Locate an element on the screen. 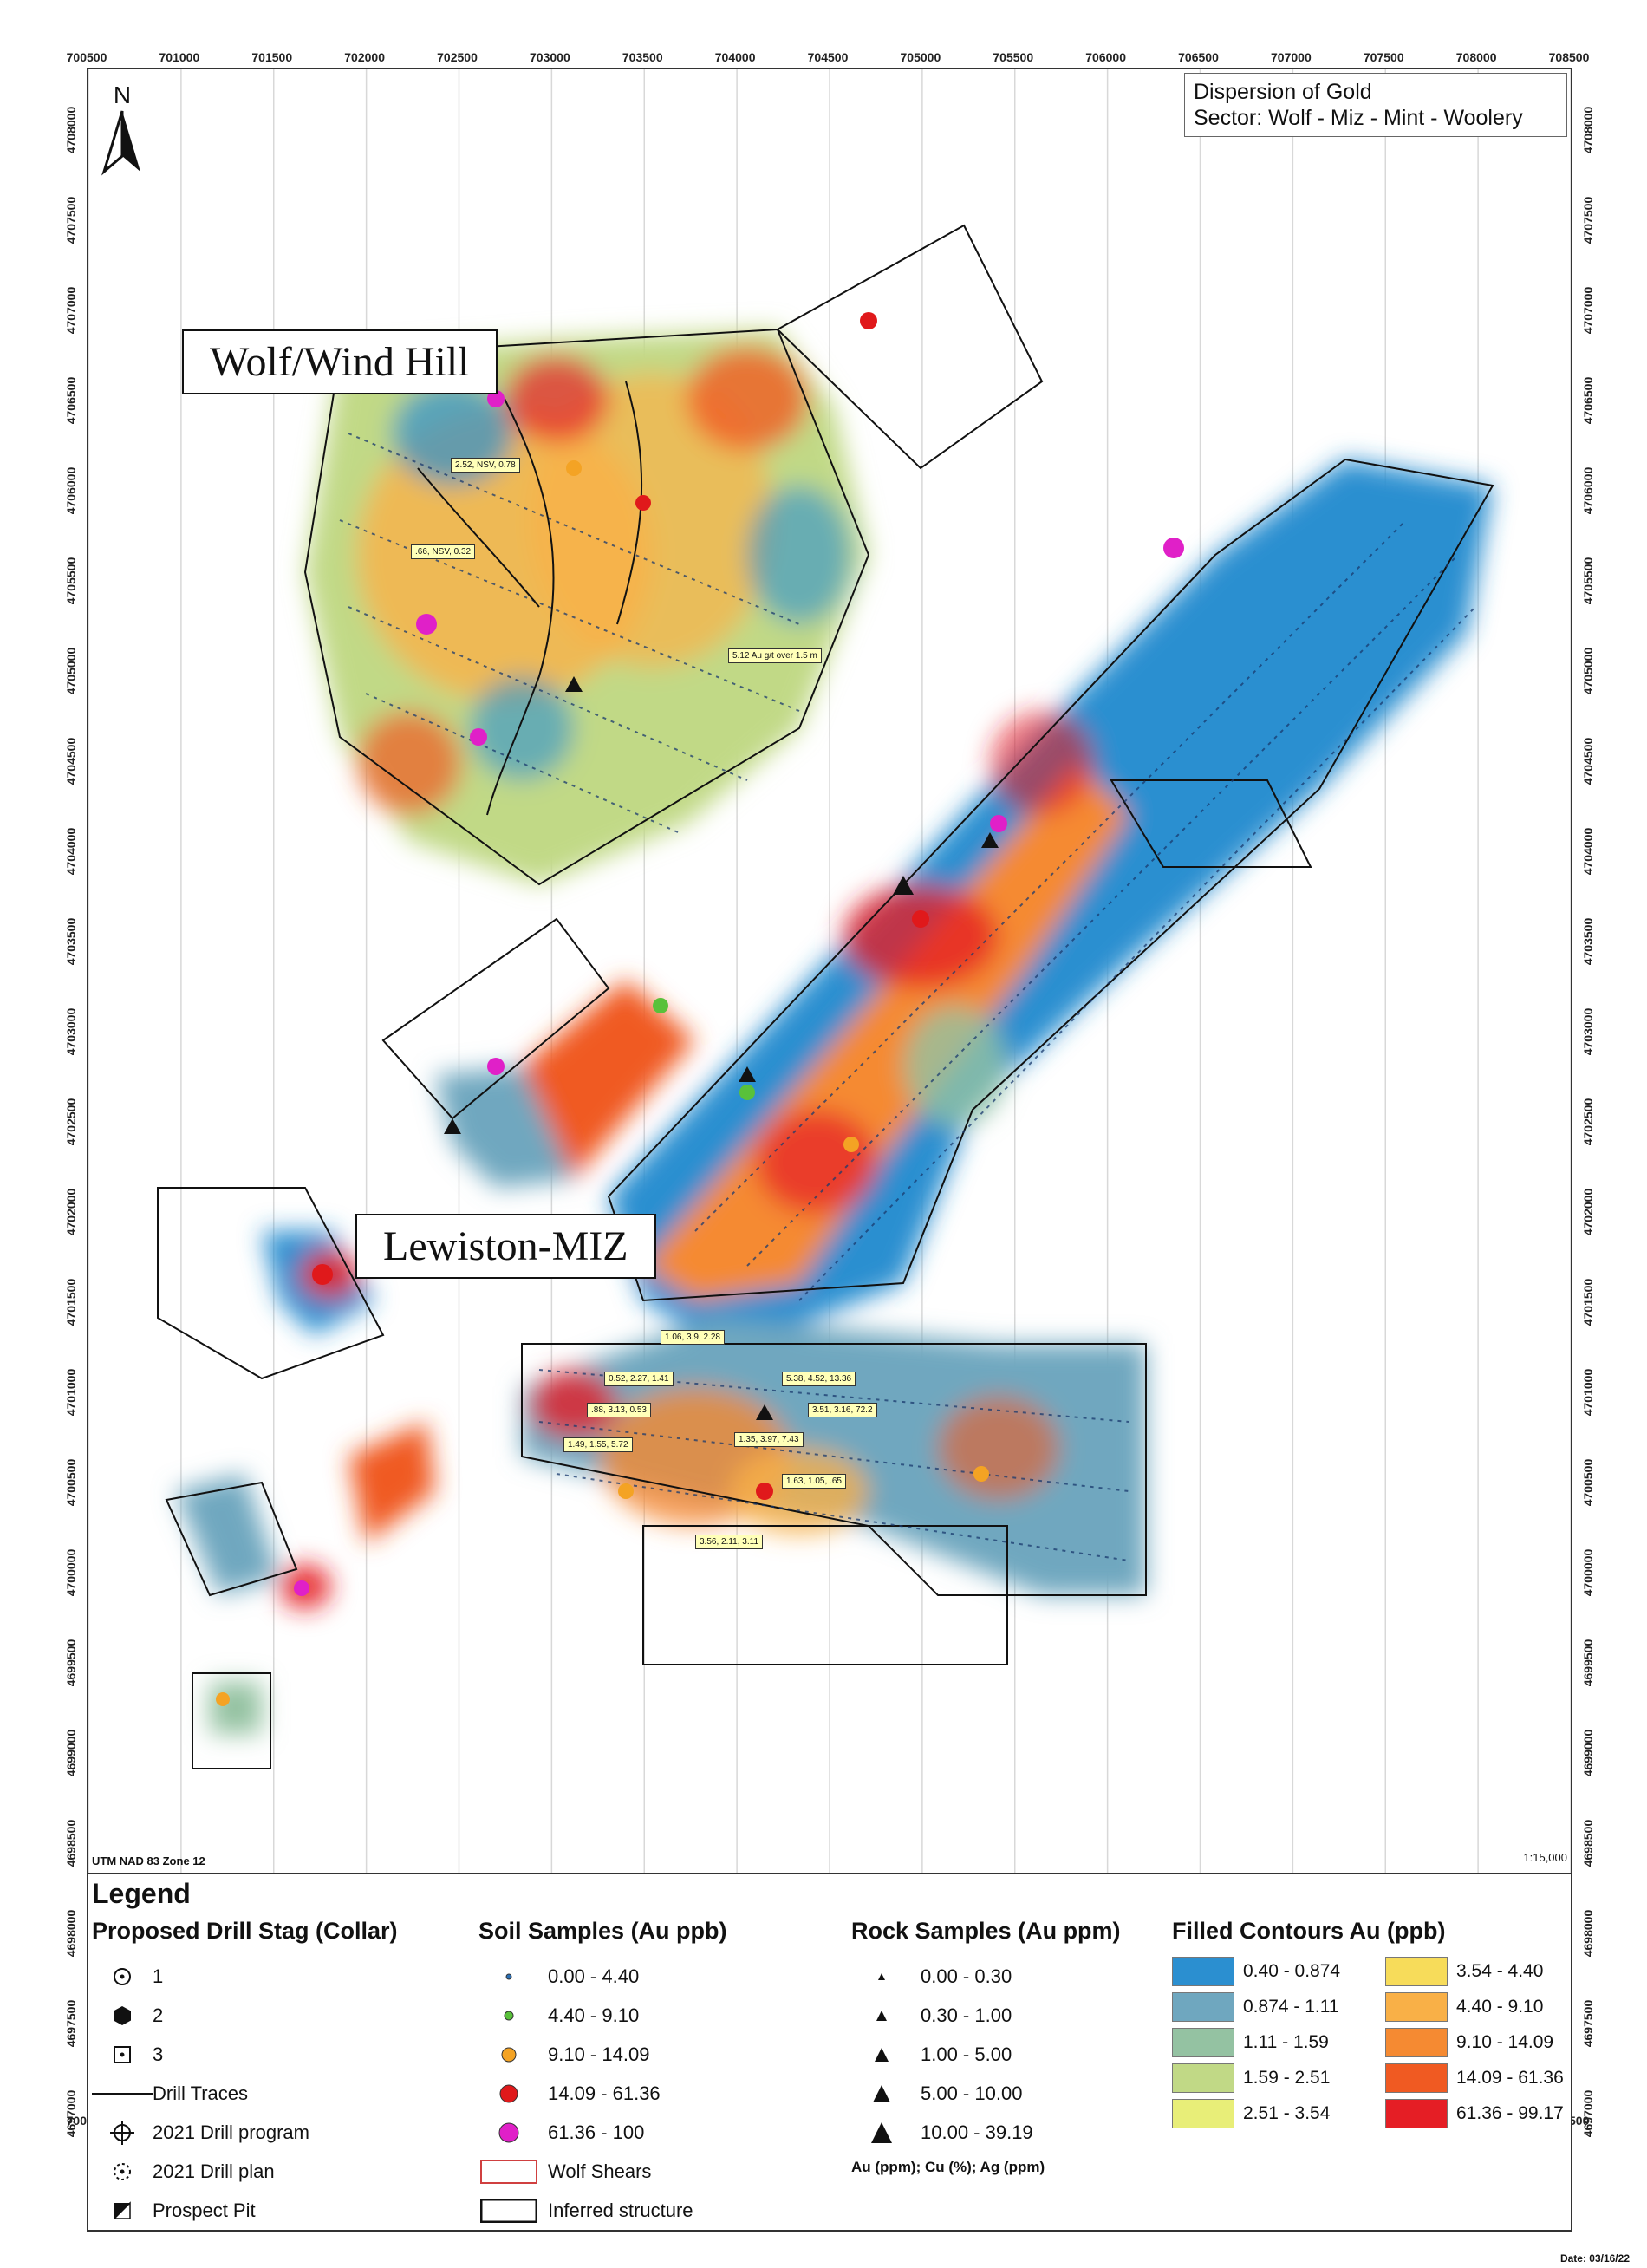 The width and height of the screenshot is (1647, 2268). drill-plan-label: 2021 Drill plan is located at coordinates (214, 2171).